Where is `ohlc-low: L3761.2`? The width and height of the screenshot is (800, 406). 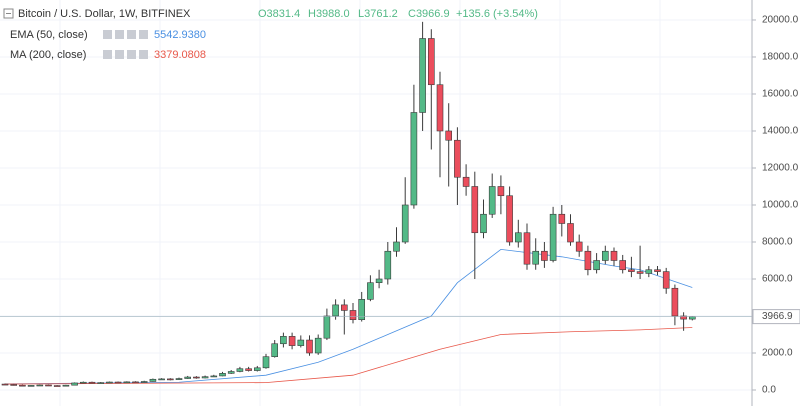
ohlc-low: L3761.2 is located at coordinates (378, 14).